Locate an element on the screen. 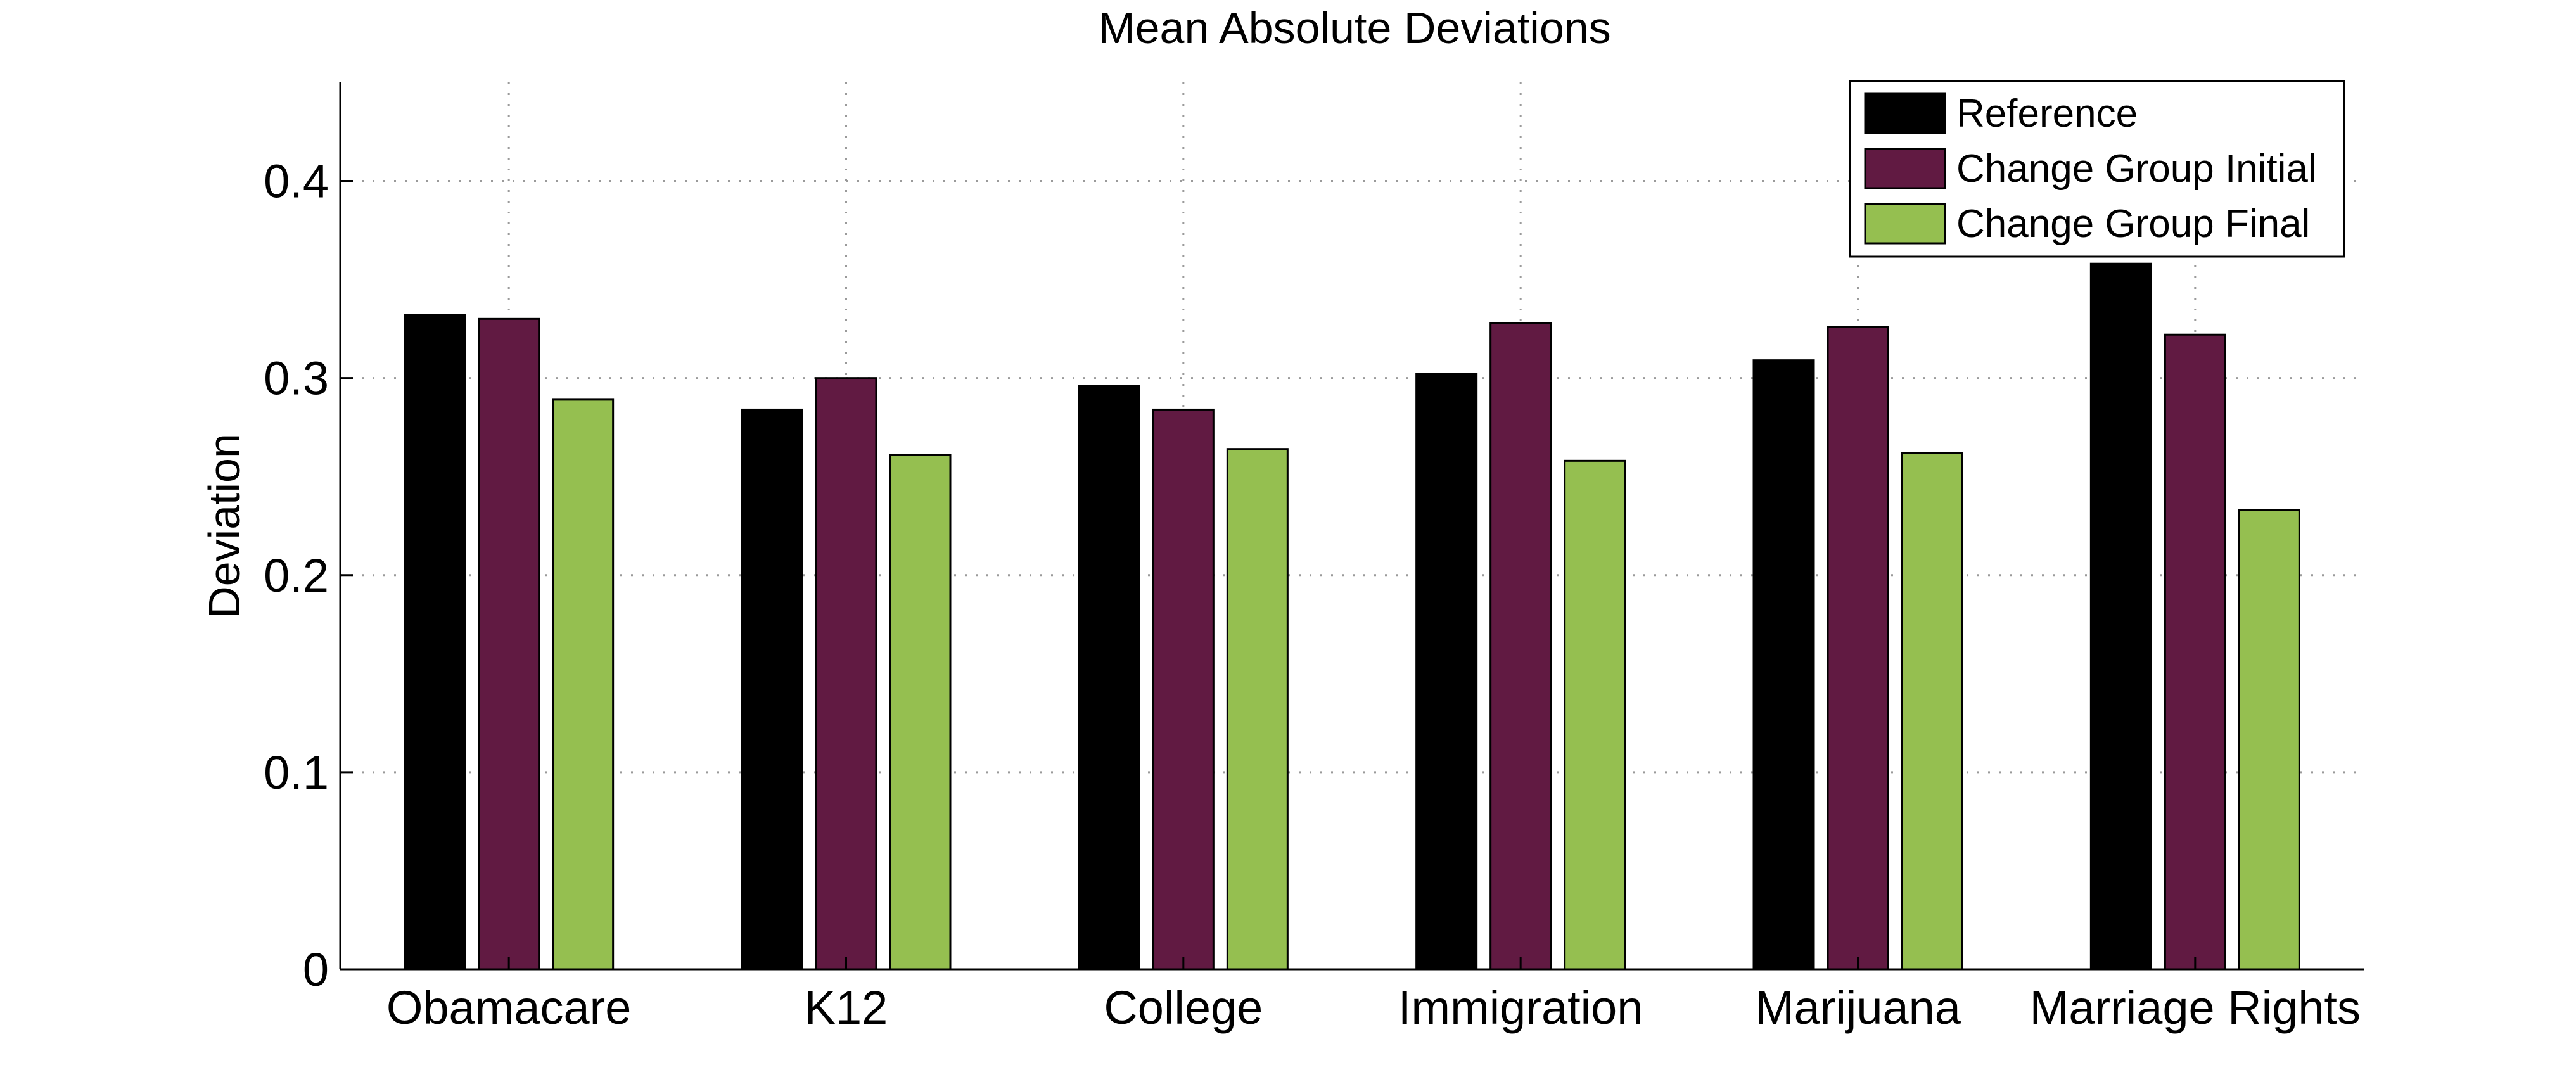  legend-label: Change Group Final is located at coordinates (2133, 224).